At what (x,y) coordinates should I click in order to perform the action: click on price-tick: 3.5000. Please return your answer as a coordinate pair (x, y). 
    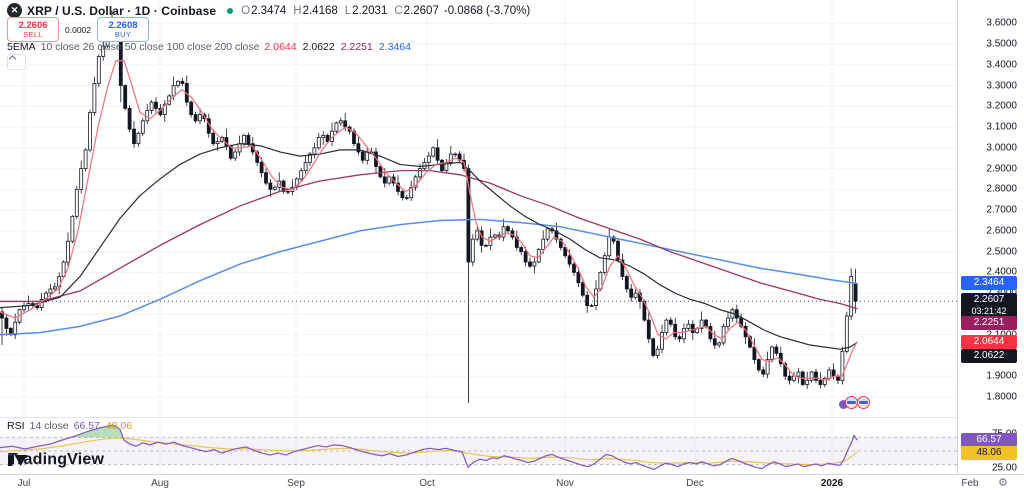
    Looking at the image, I should click on (1001, 44).